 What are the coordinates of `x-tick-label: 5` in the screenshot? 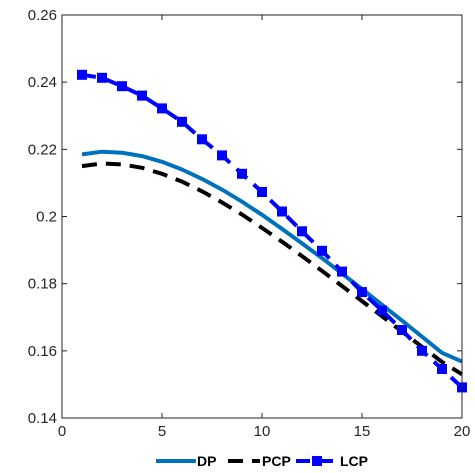 It's located at (162, 431).